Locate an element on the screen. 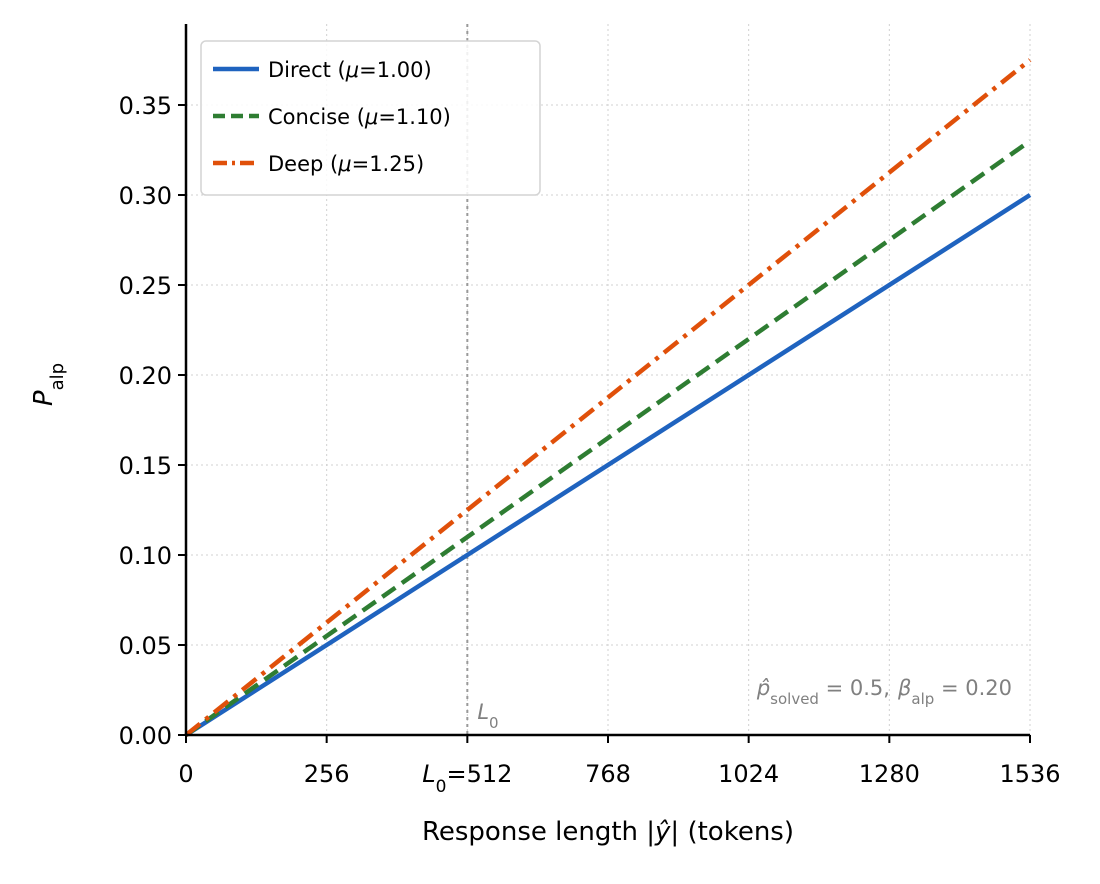 This screenshot has height=884, width=1100. x-tick-label: 768 is located at coordinates (608, 774).